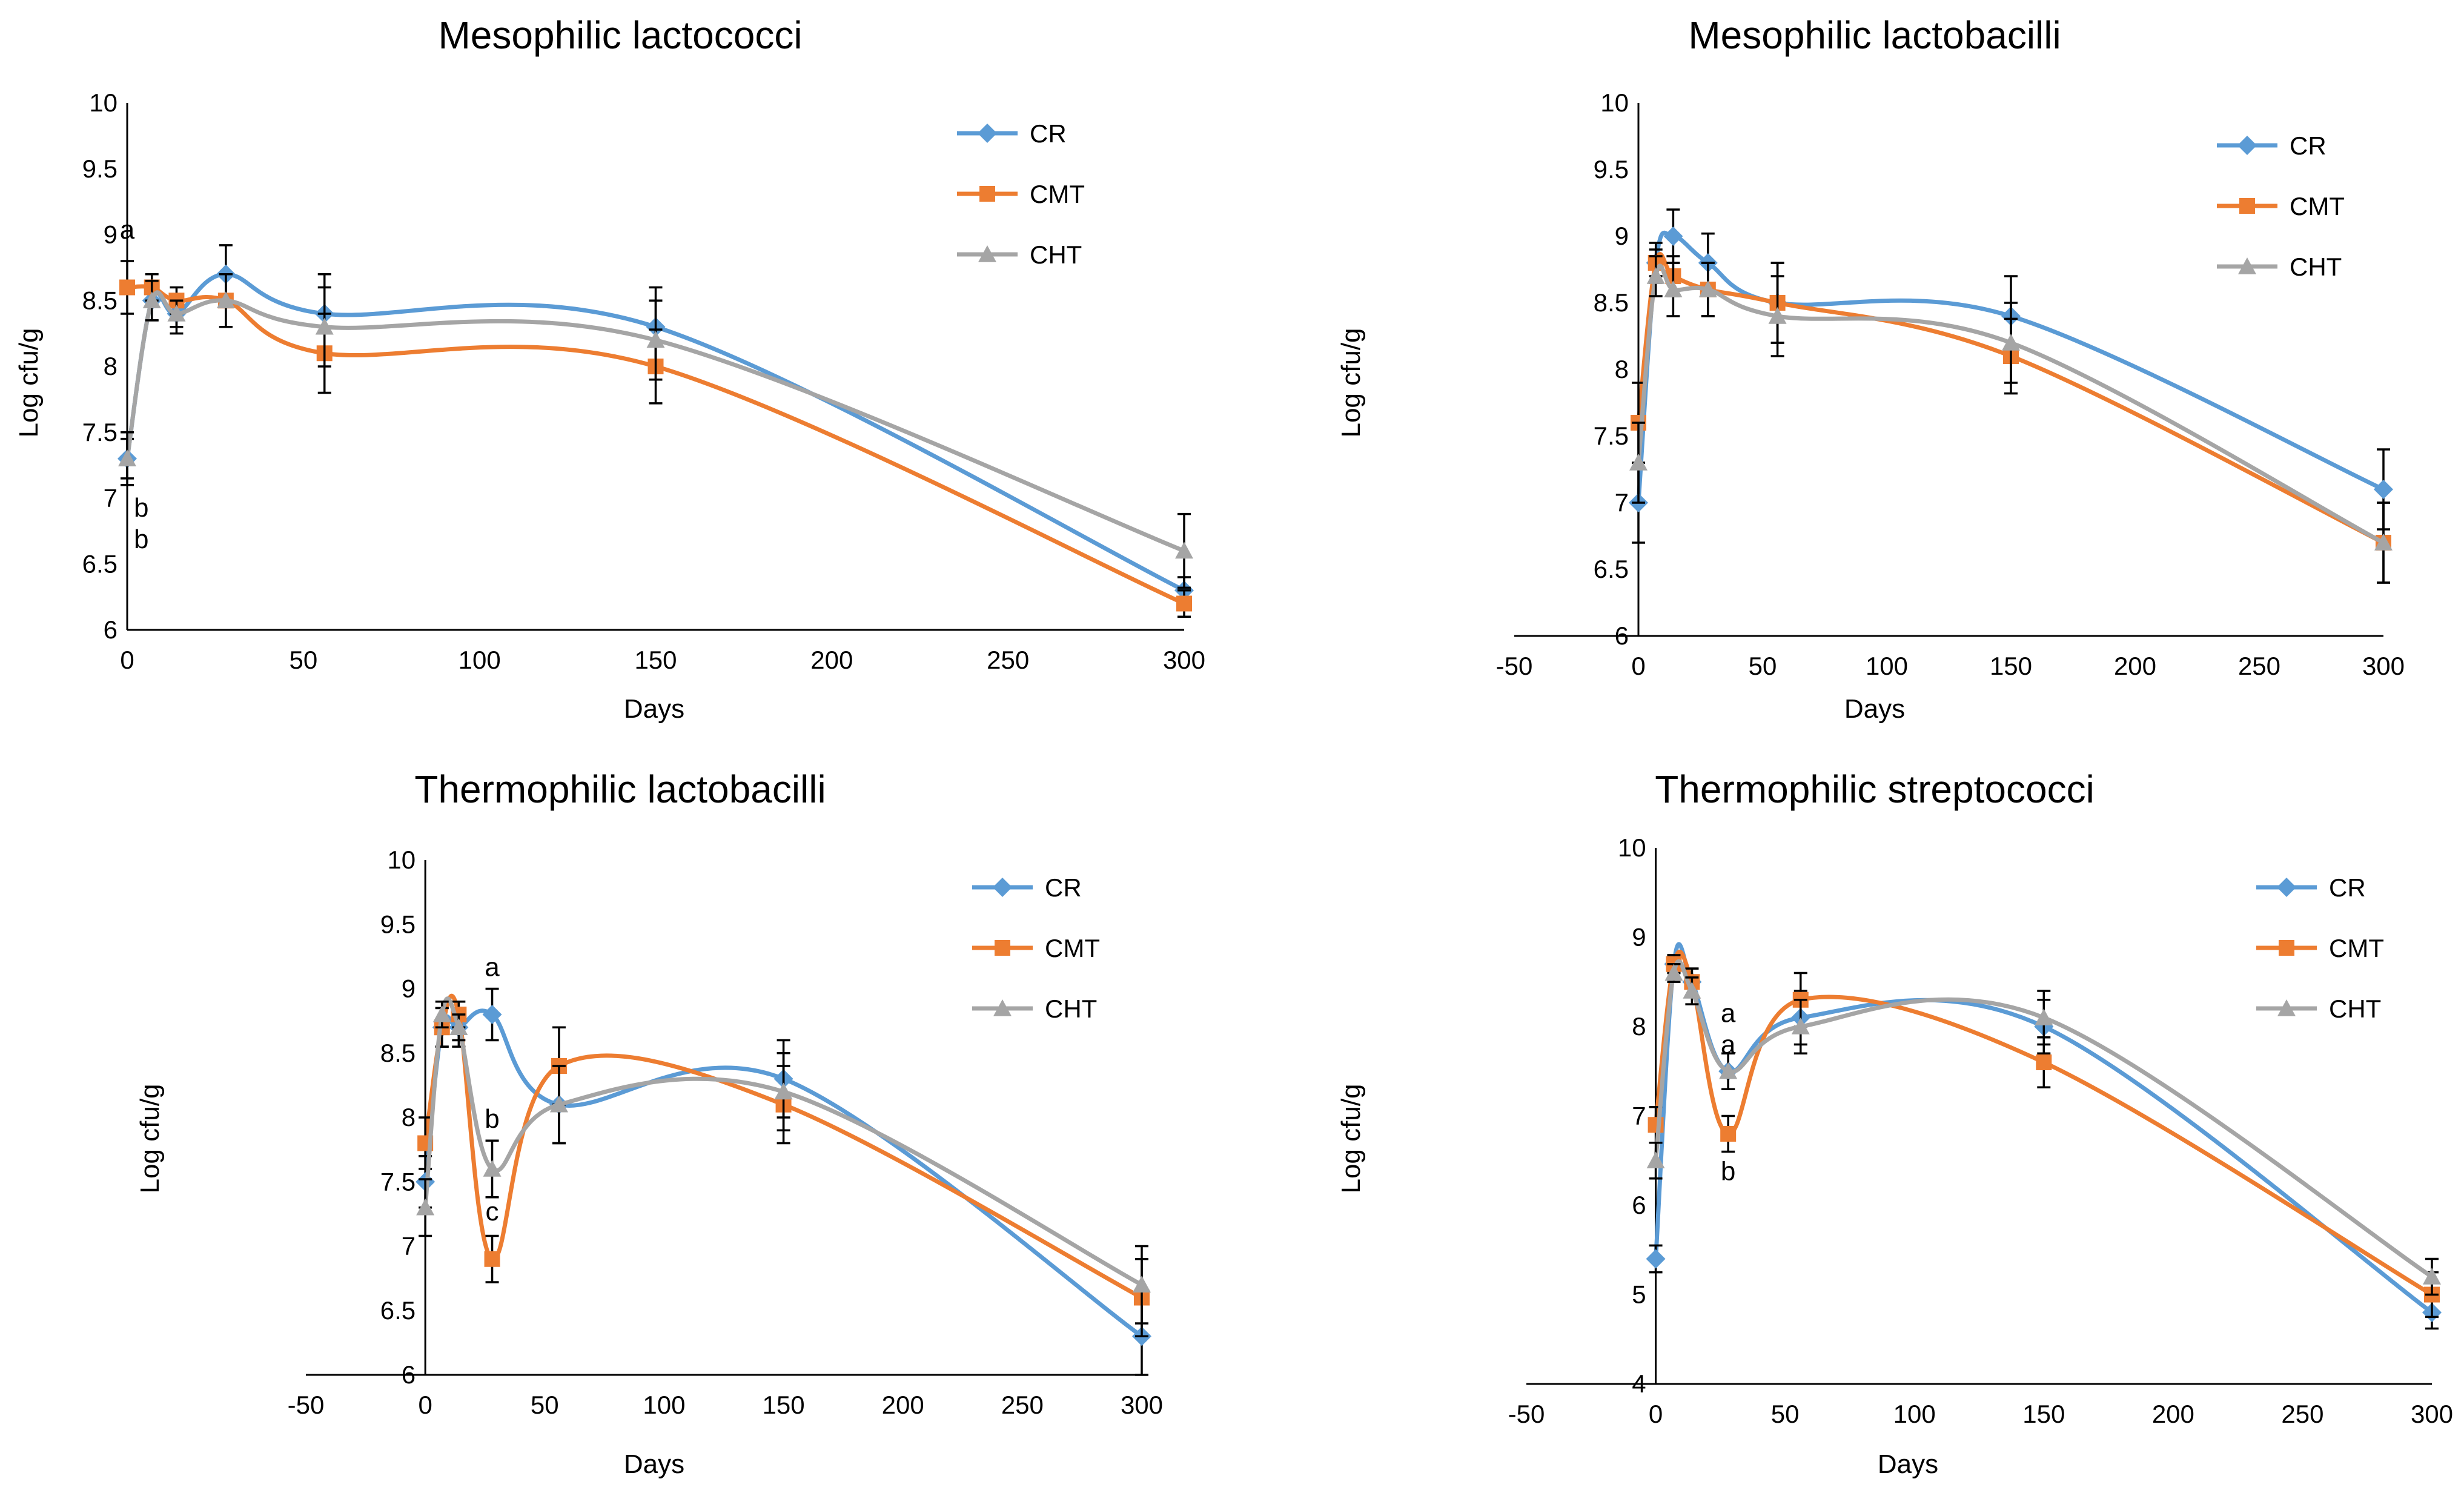 Image resolution: width=2464 pixels, height=1496 pixels. Describe the element at coordinates (620, 789) in the screenshot. I see `chart-title: Thermophilic lactobacilli` at that location.